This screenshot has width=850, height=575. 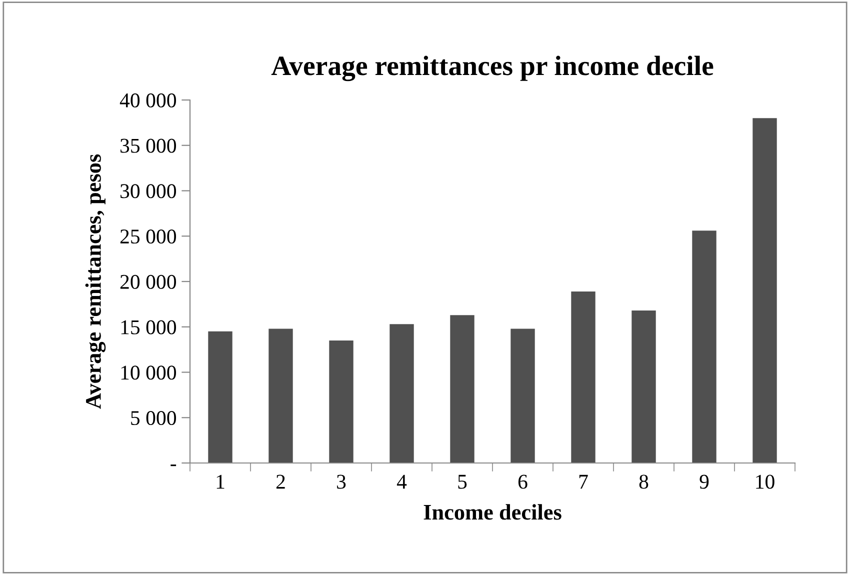 What do you see at coordinates (401, 481) in the screenshot?
I see `x-tick-label: 4` at bounding box center [401, 481].